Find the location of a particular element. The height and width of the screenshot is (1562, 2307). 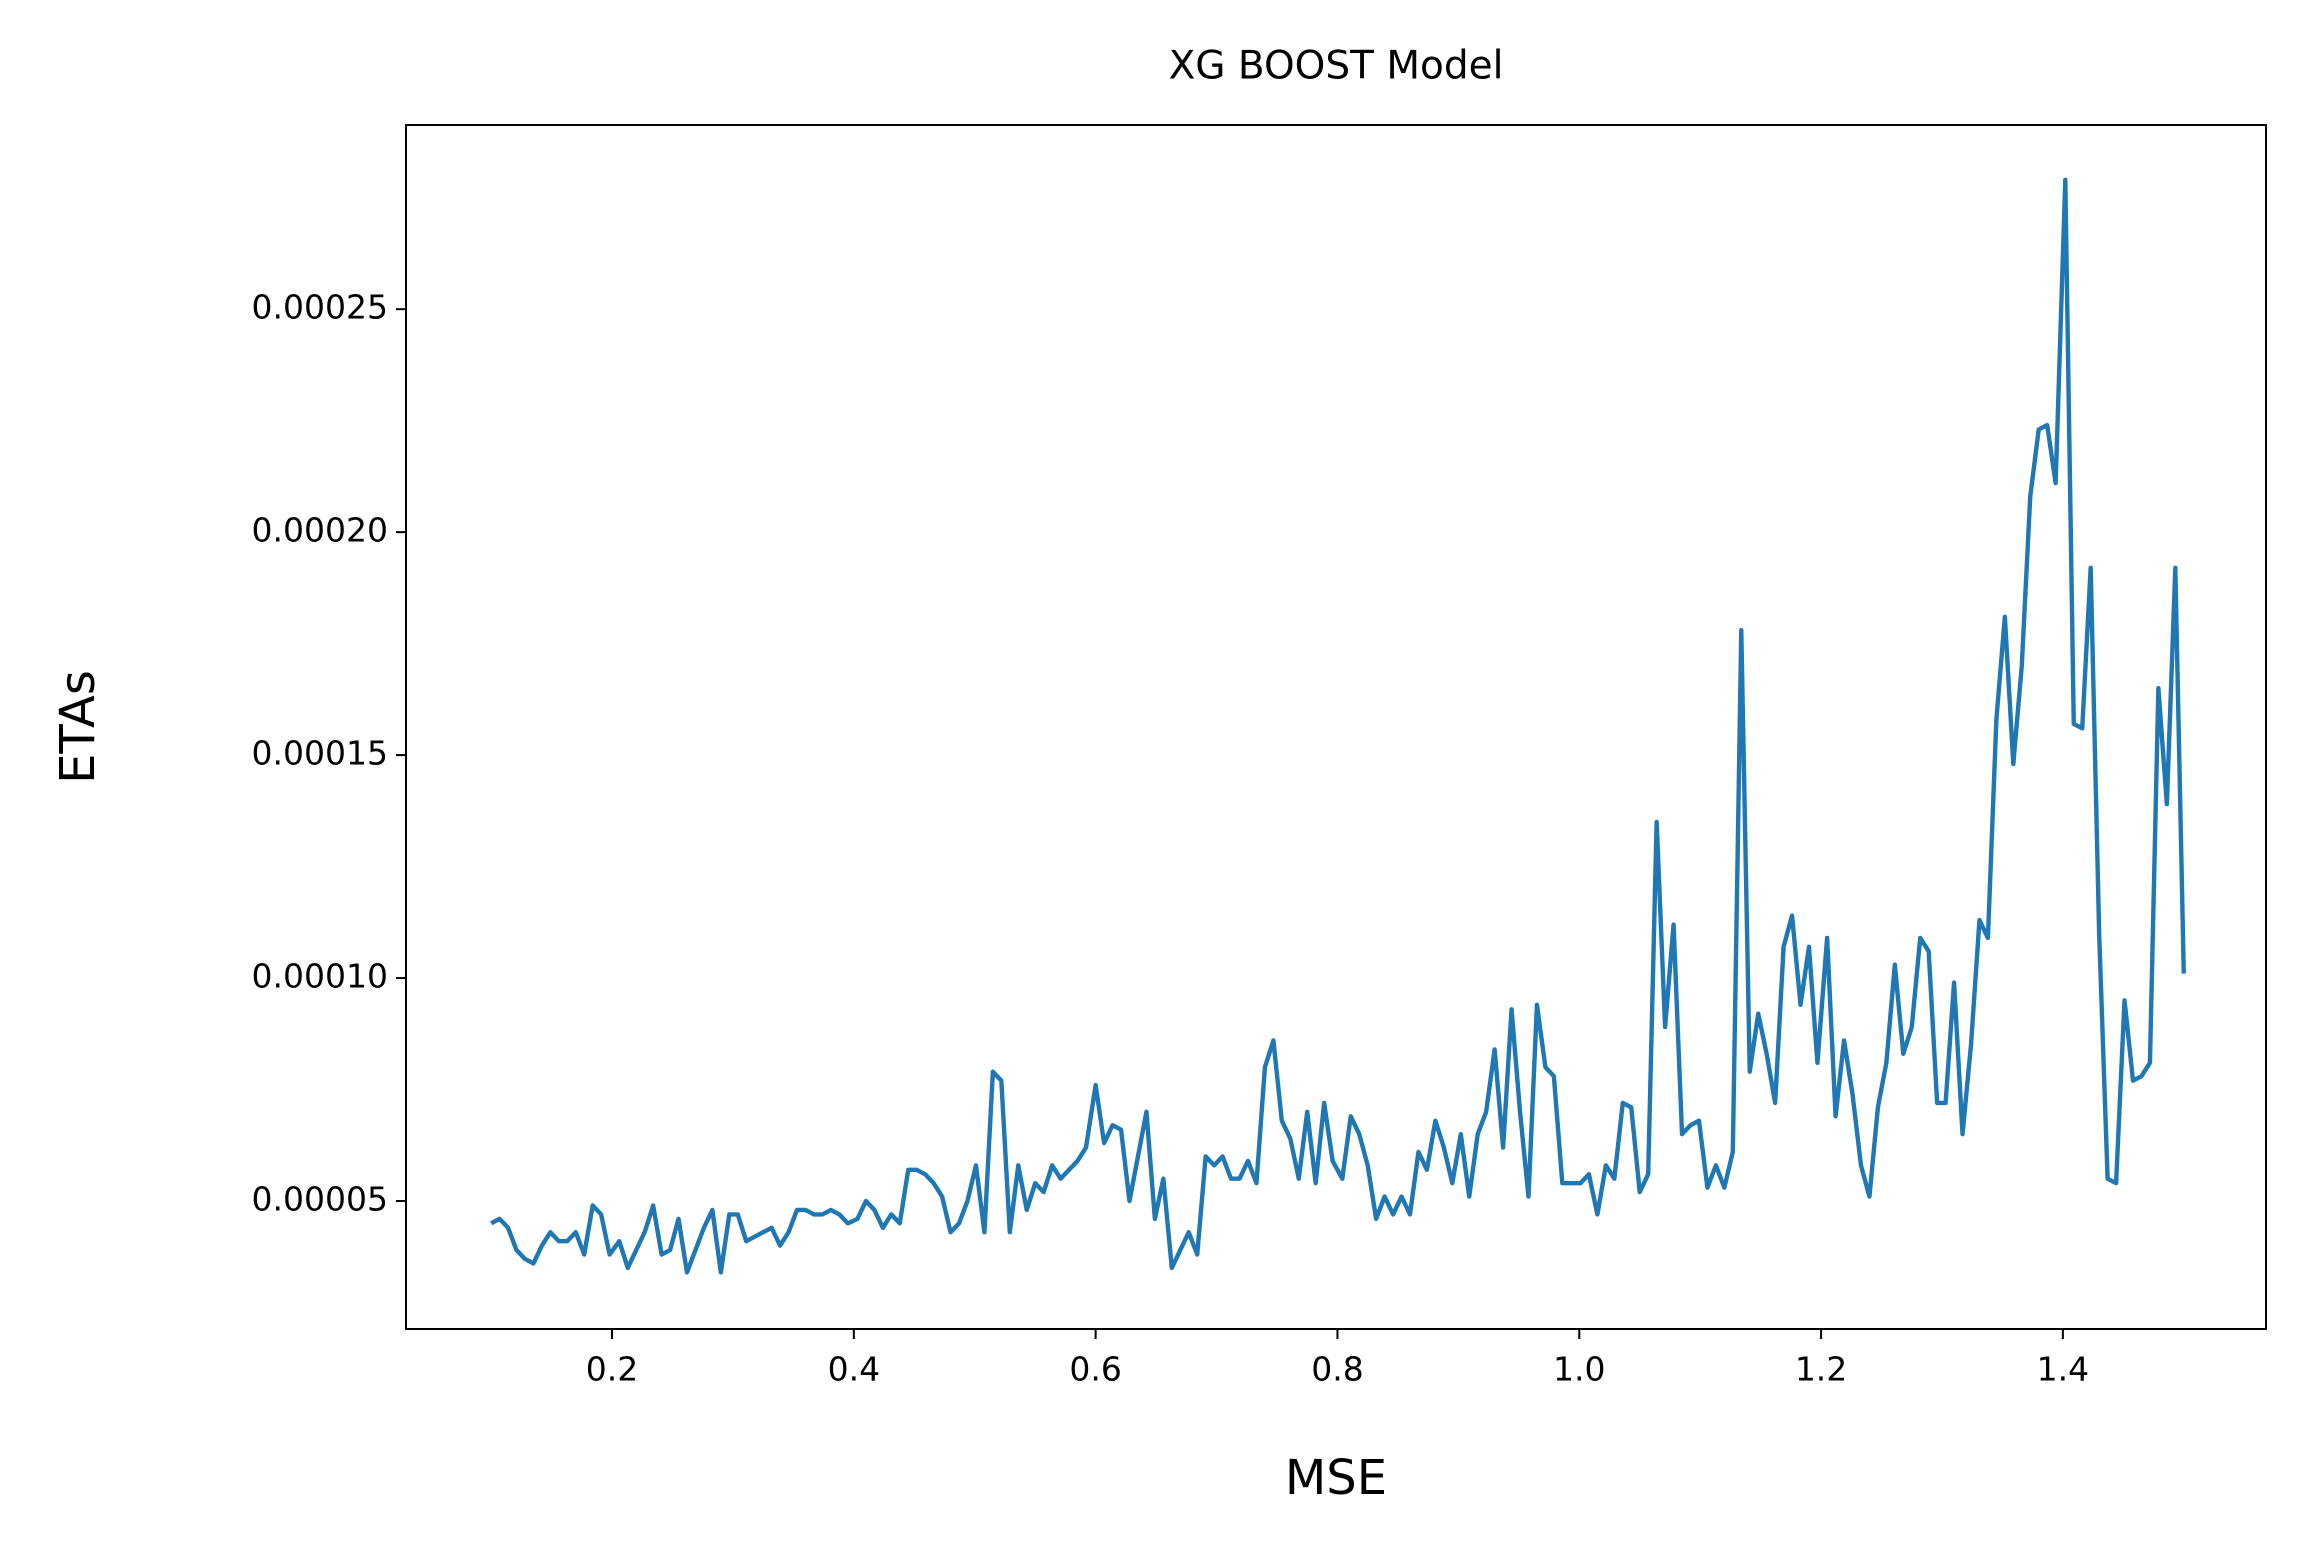

y-tick-label: 0.00015 is located at coordinates (320, 753).